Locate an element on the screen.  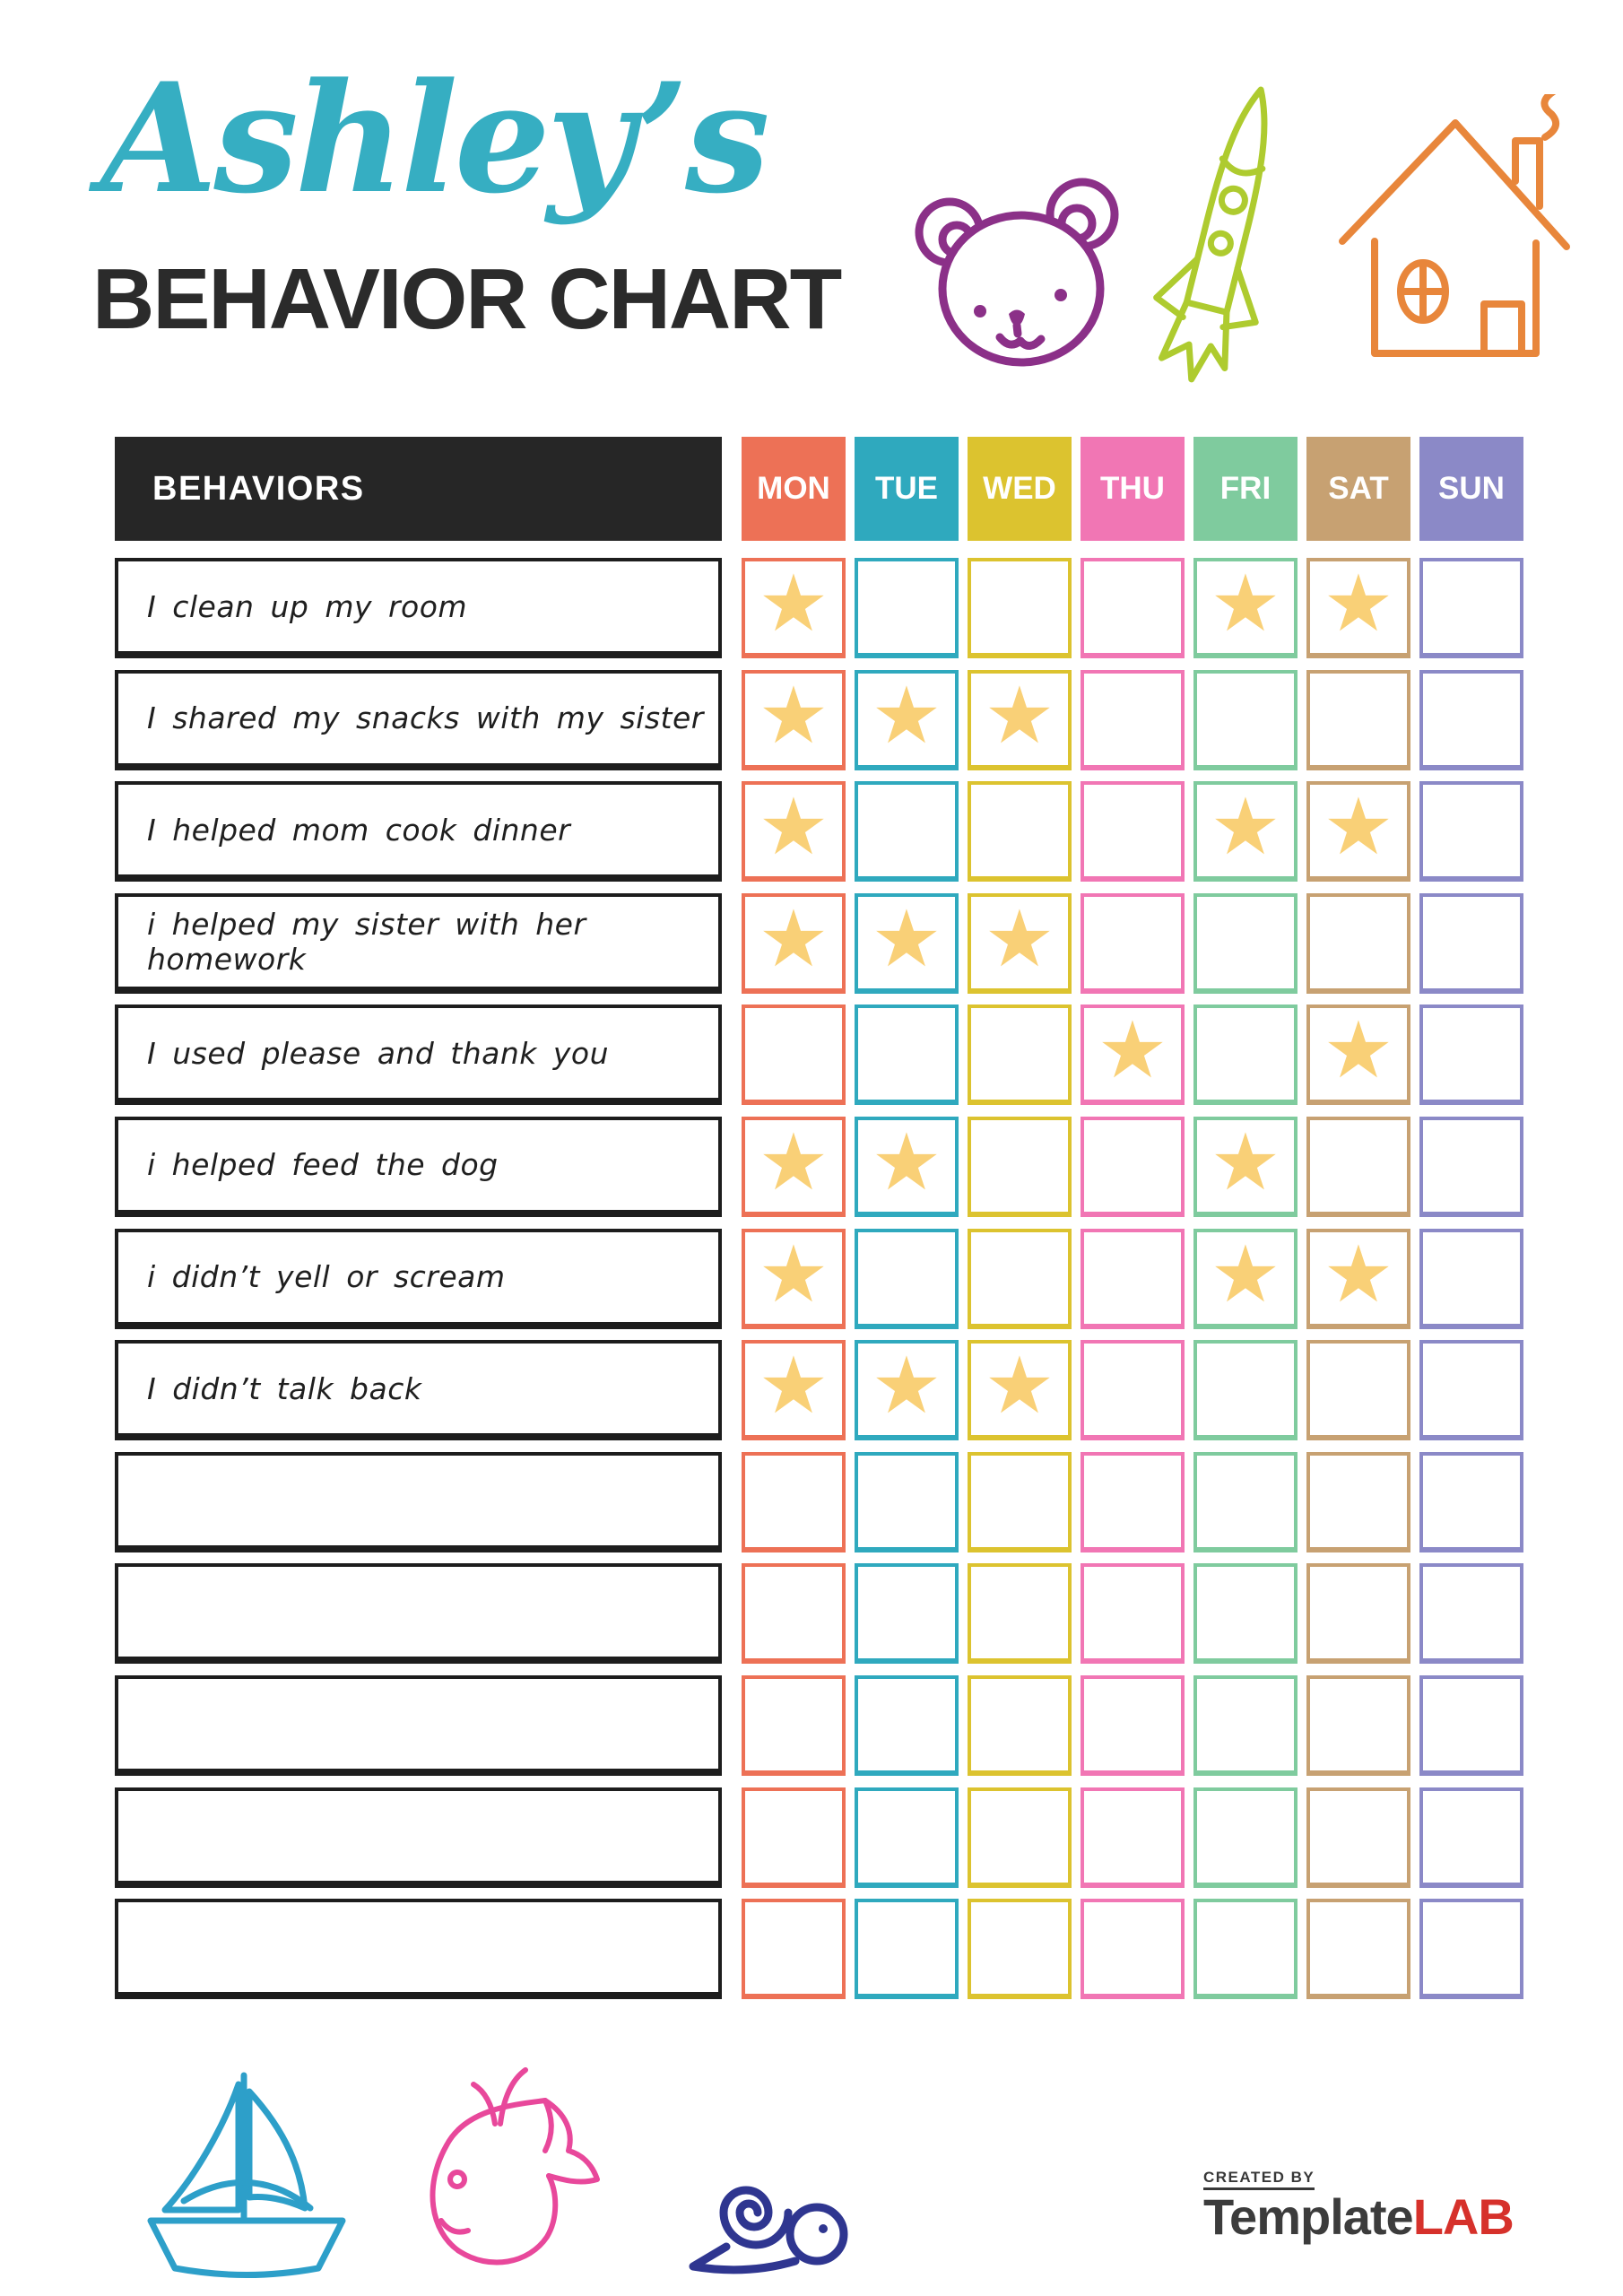
behavior-label-box: i helped my sister with her homework is located at coordinates (418, 943).